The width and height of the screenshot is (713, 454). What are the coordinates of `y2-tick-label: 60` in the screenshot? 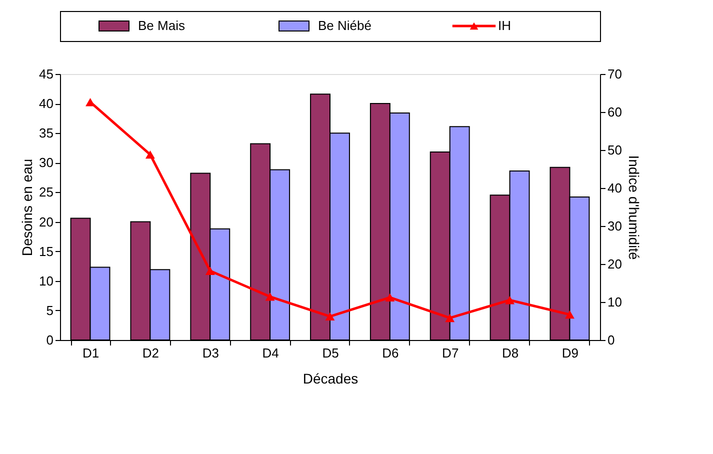 It's located at (615, 112).